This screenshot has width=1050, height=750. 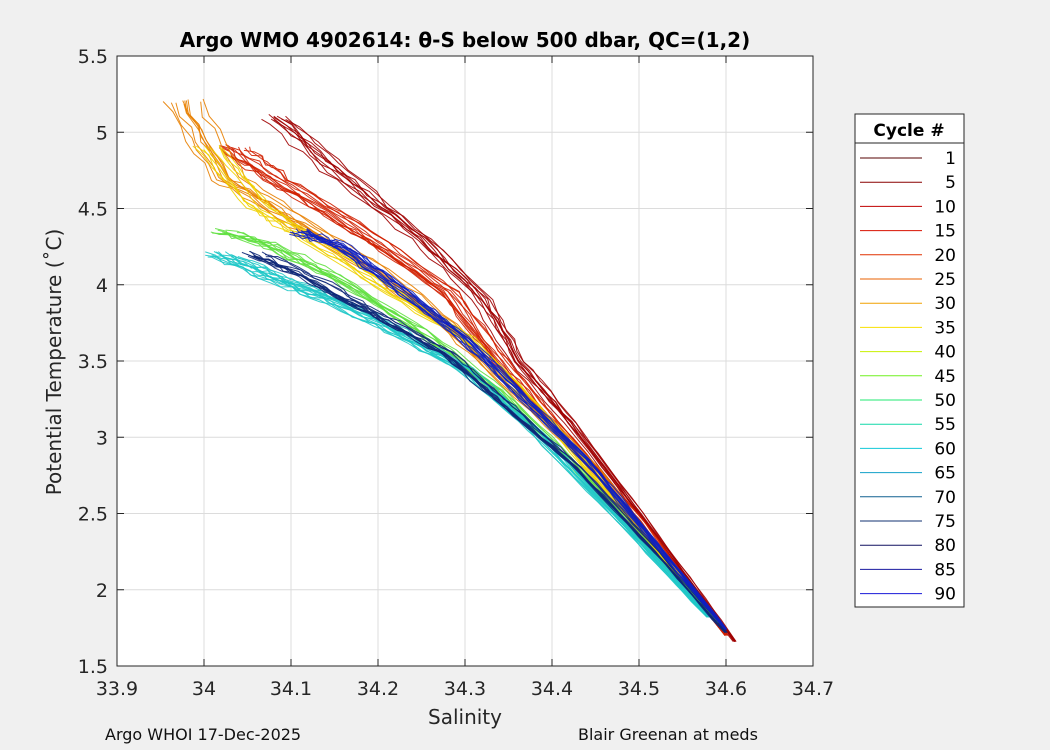 What do you see at coordinates (945, 570) in the screenshot?
I see `legend-label: 85` at bounding box center [945, 570].